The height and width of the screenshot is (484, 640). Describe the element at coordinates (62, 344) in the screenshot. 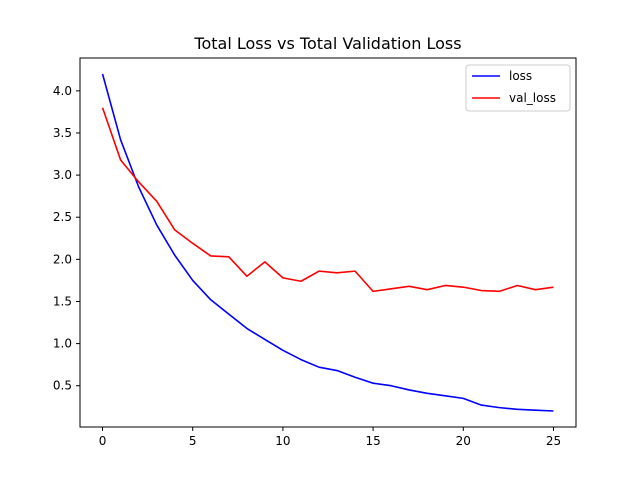

I see `y-tick-label: 1.0` at that location.